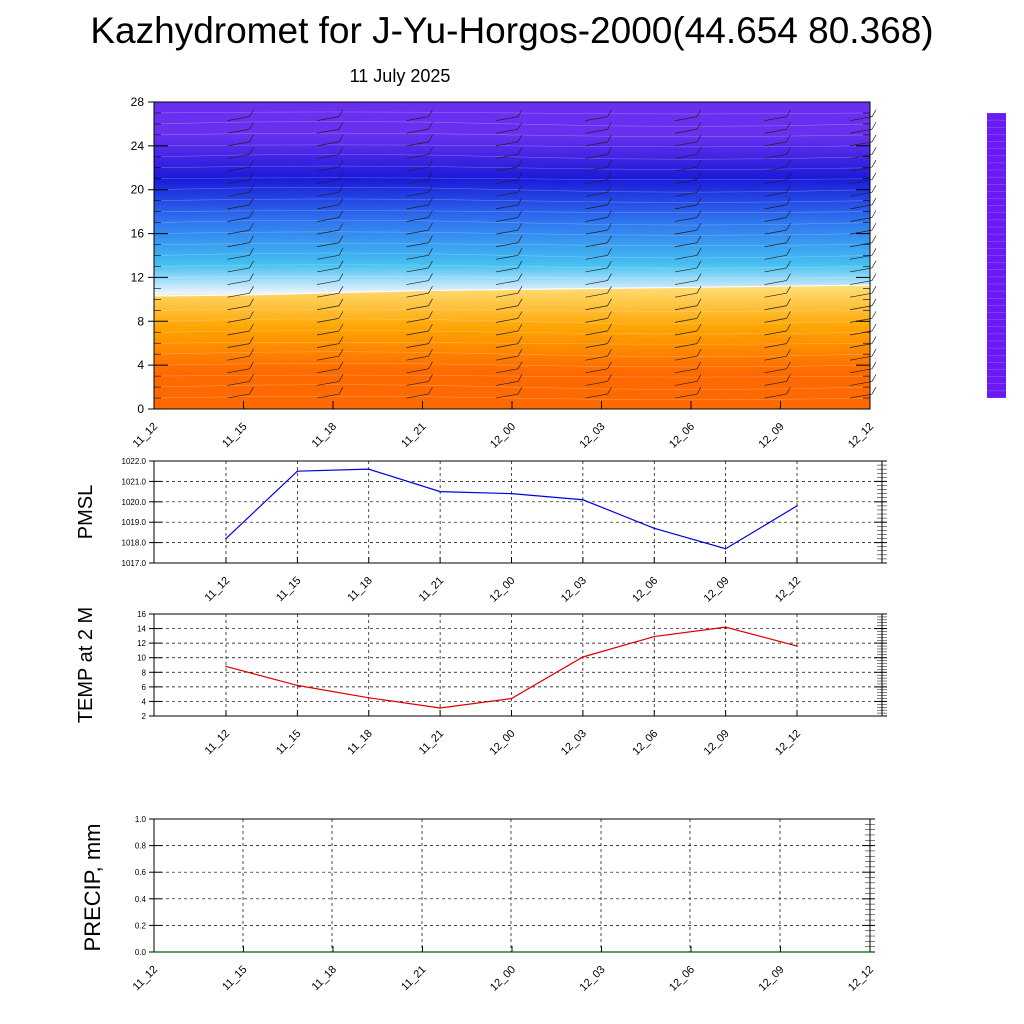  Describe the element at coordinates (134, 563) in the screenshot. I see `y-tick-label: 1017.0` at that location.